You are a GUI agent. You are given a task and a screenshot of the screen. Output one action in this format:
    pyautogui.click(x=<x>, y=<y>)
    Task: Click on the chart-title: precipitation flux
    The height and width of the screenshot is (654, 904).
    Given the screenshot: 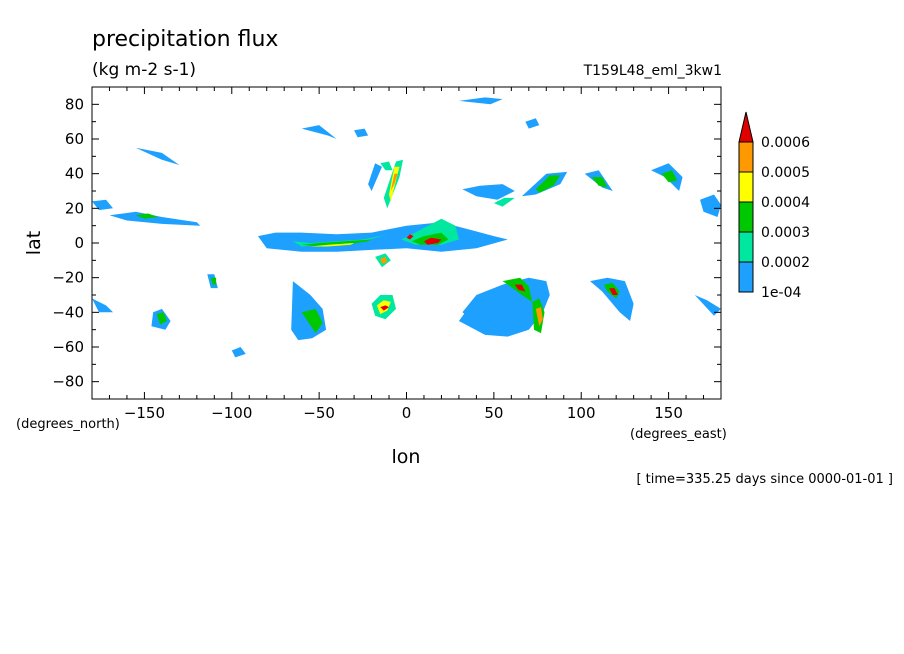 What is the action you would take?
    pyautogui.click(x=185, y=39)
    